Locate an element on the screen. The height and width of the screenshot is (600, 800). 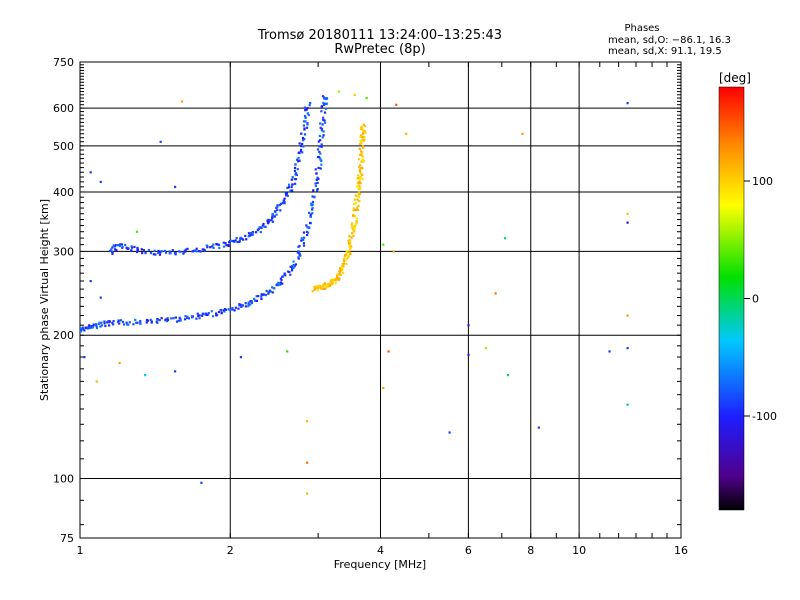
stats-heading: Phases is located at coordinates (641, 28).